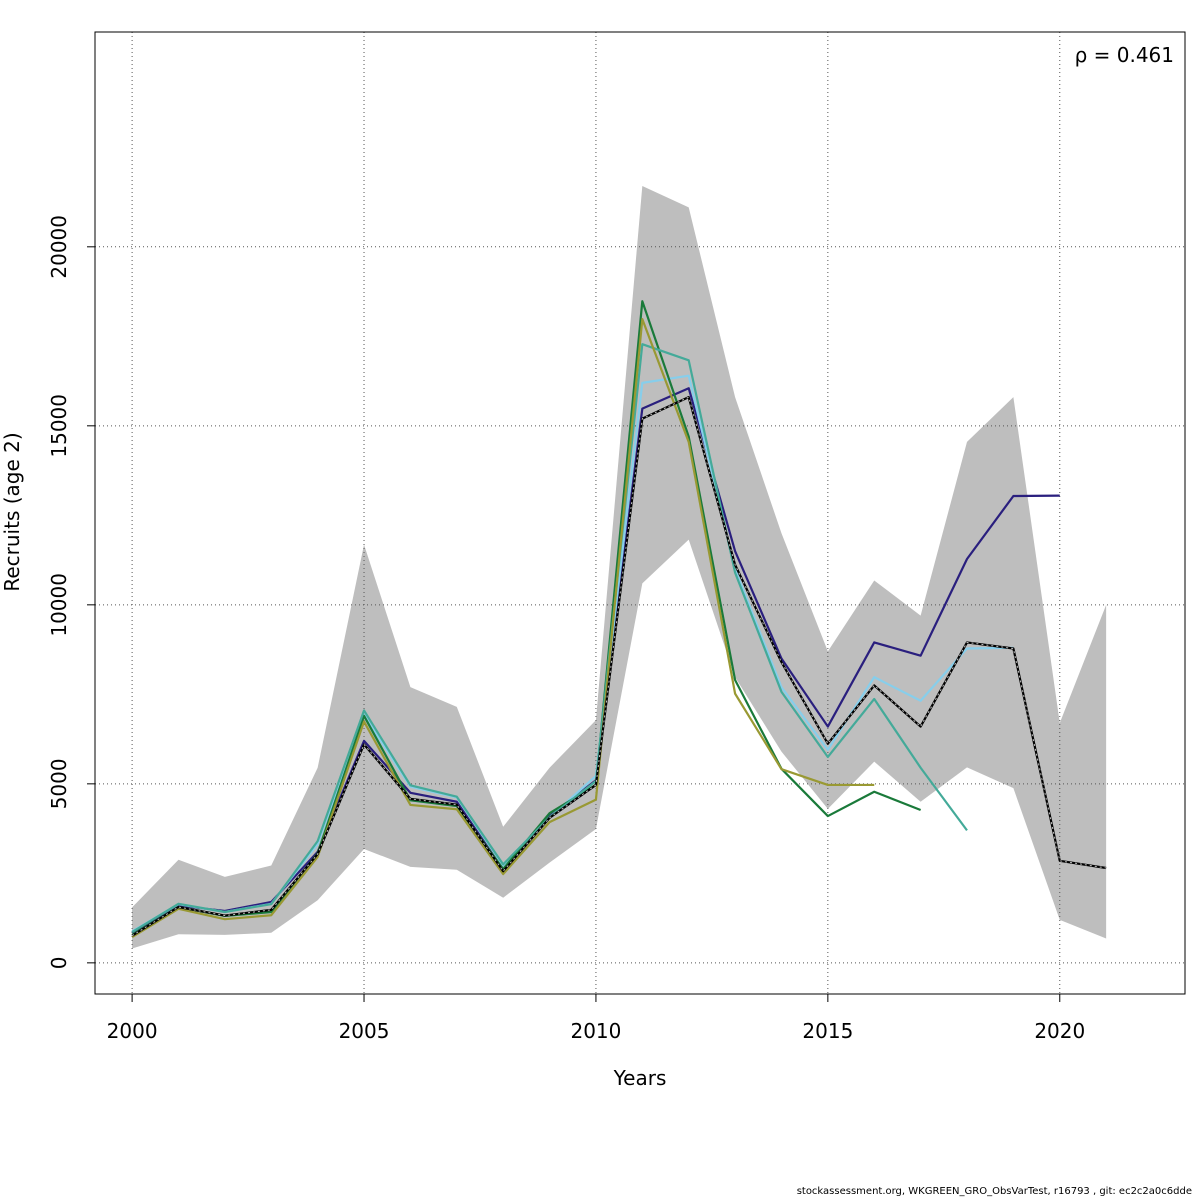  Describe the element at coordinates (59, 605) in the screenshot. I see `y-tick-label: 10000` at that location.